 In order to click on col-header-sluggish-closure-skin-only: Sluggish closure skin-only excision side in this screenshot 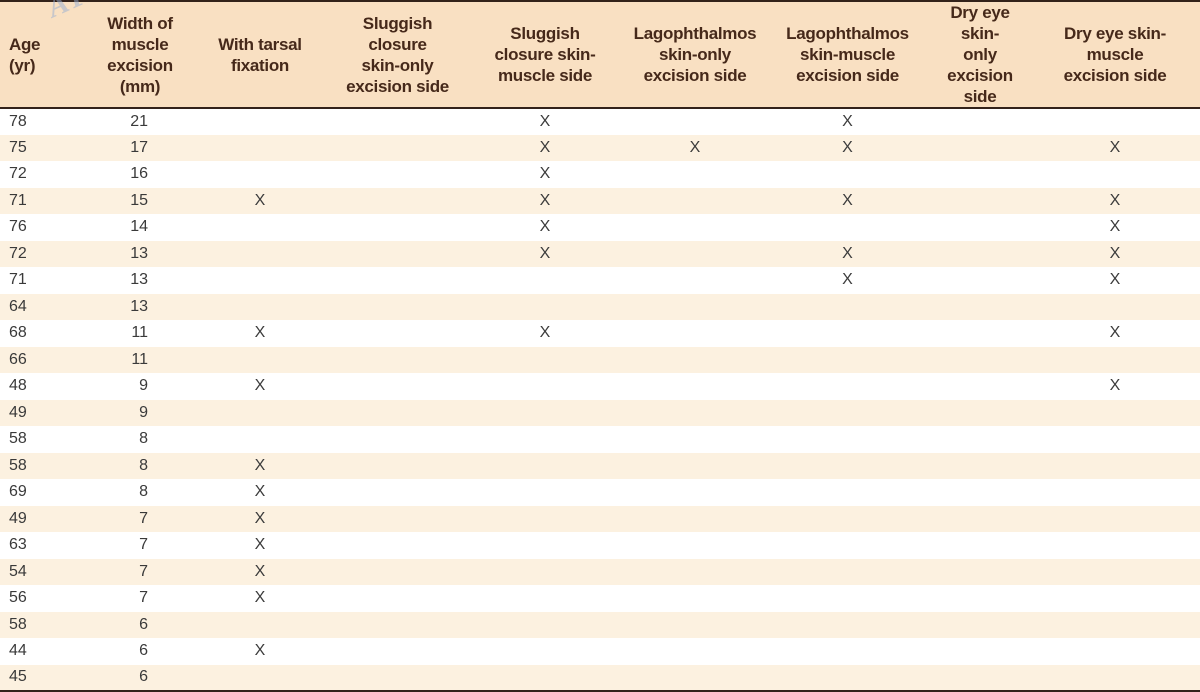, I will do `click(397, 55)`.